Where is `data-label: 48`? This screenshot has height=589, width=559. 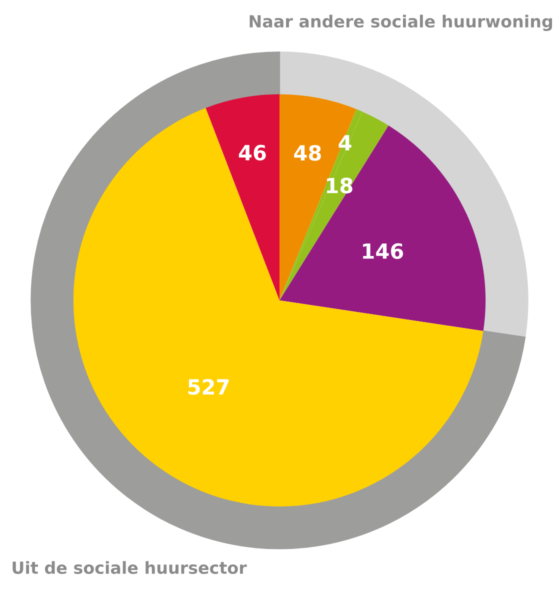
data-label: 48 is located at coordinates (307, 152).